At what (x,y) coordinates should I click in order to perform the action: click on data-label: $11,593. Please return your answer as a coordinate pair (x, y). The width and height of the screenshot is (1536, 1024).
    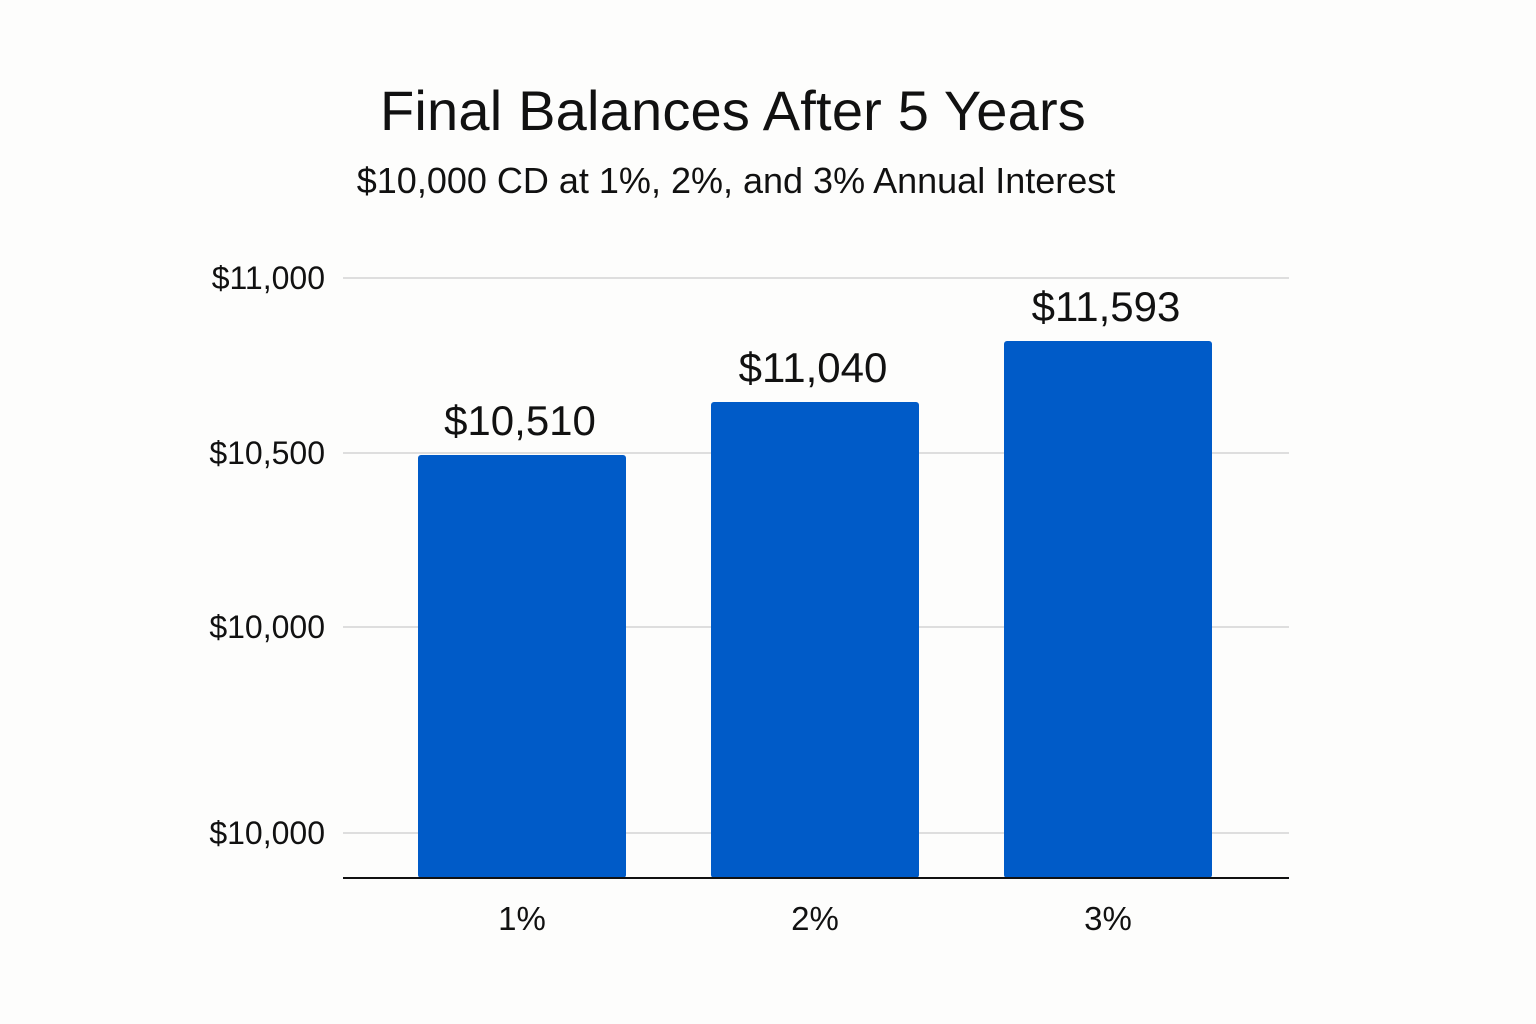
    Looking at the image, I should click on (1106, 306).